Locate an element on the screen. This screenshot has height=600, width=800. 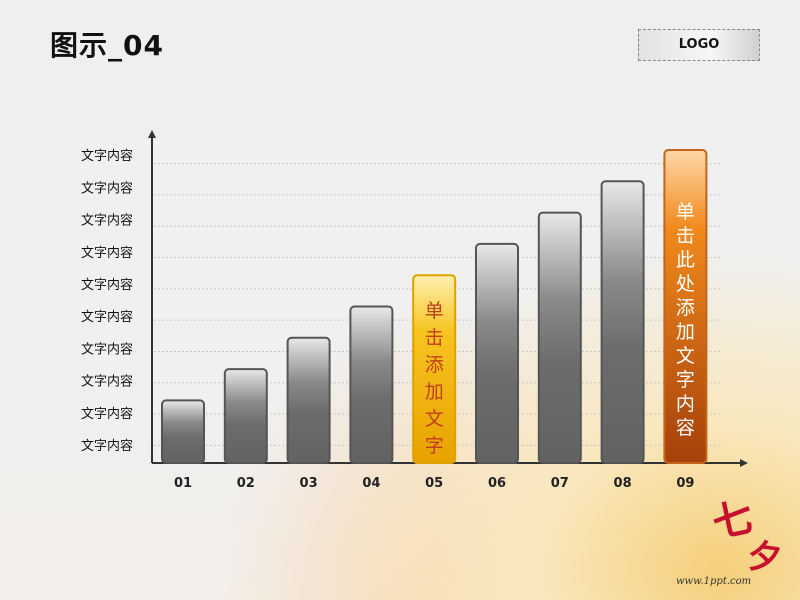
x-tick-label: 02 is located at coordinates (246, 483).